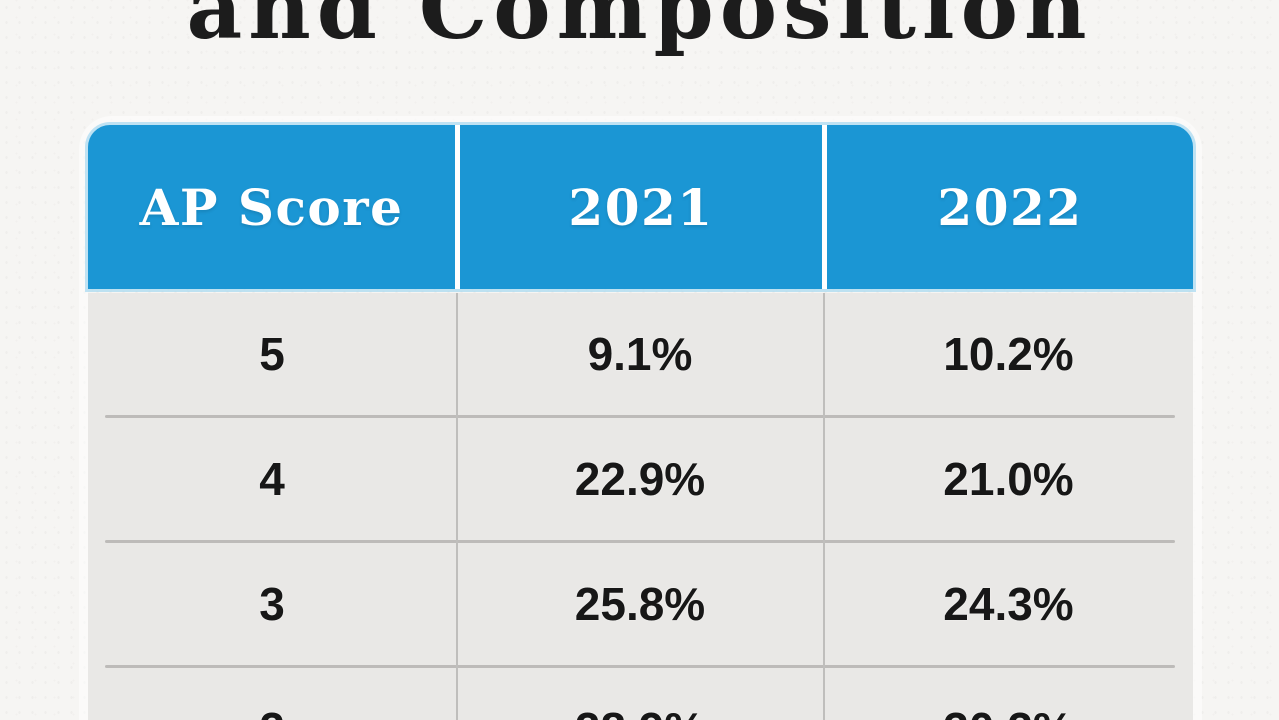  What do you see at coordinates (640, 694) in the screenshot?
I see `table-row-score-2: 2 28.9% 30.2%` at bounding box center [640, 694].